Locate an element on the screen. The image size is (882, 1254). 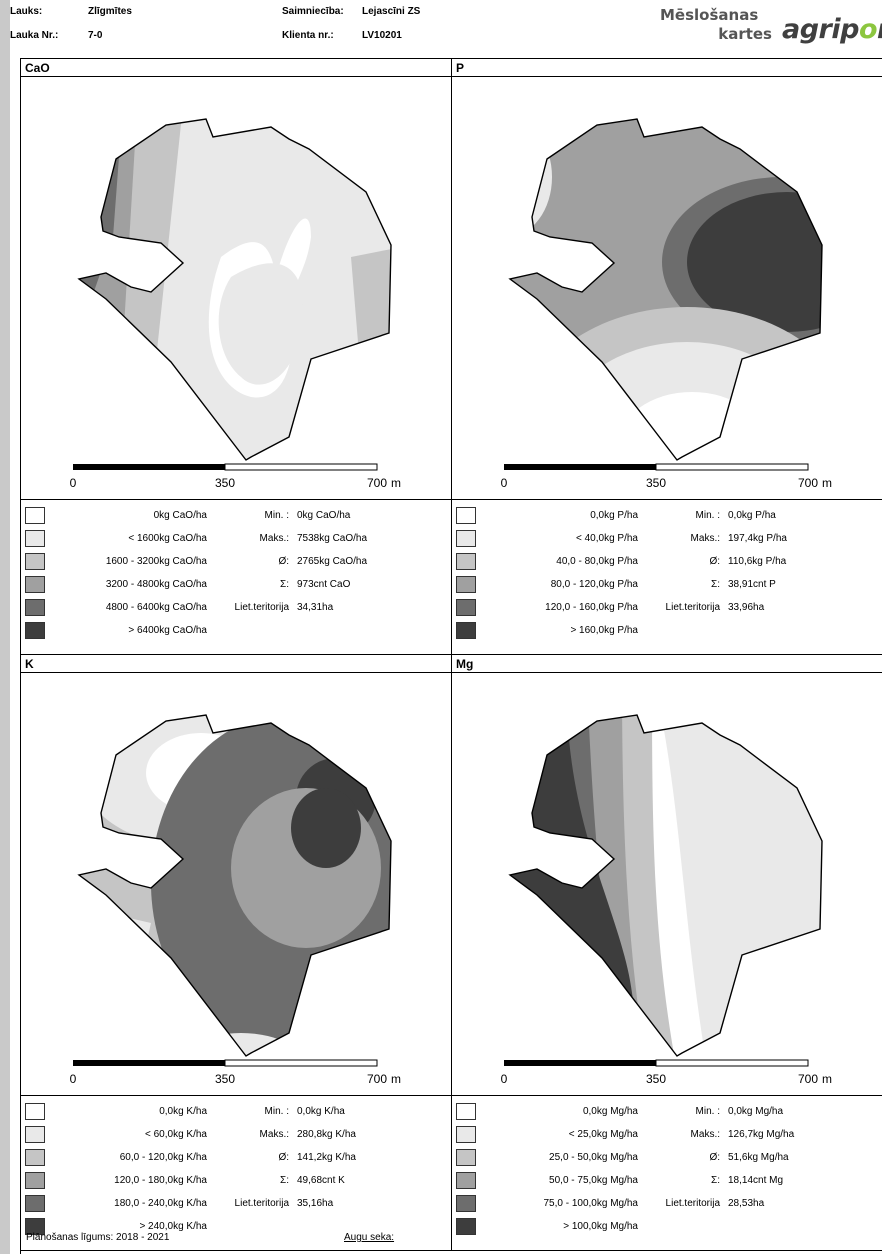
document-title: Mēslošanas kartes is located at coordinates (716, 25).